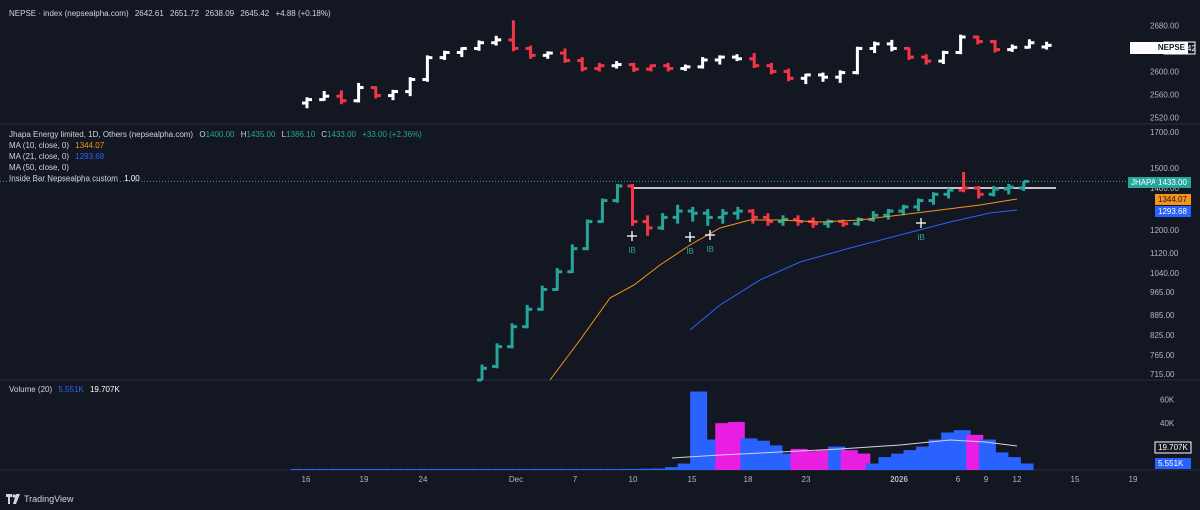 The image size is (1200, 510). I want to click on ma21-tag-value: 1293.68, so click(1172, 211).